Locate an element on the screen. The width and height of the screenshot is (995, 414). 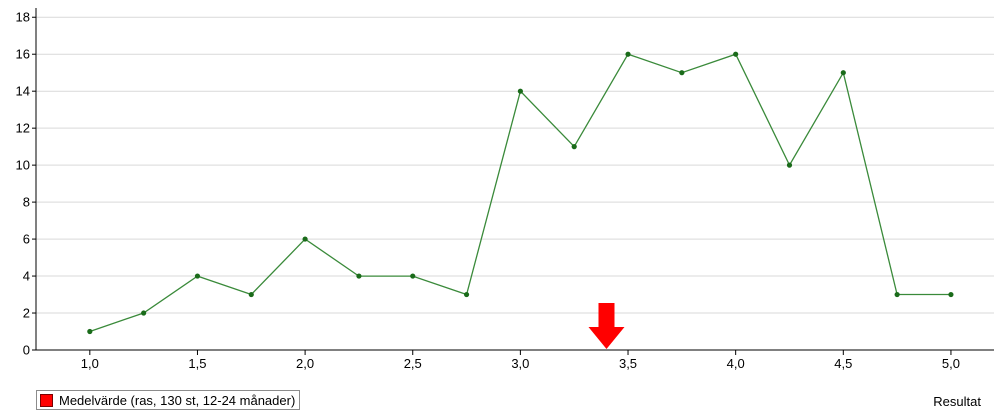
y-tick-label: 4 is located at coordinates (26, 276).